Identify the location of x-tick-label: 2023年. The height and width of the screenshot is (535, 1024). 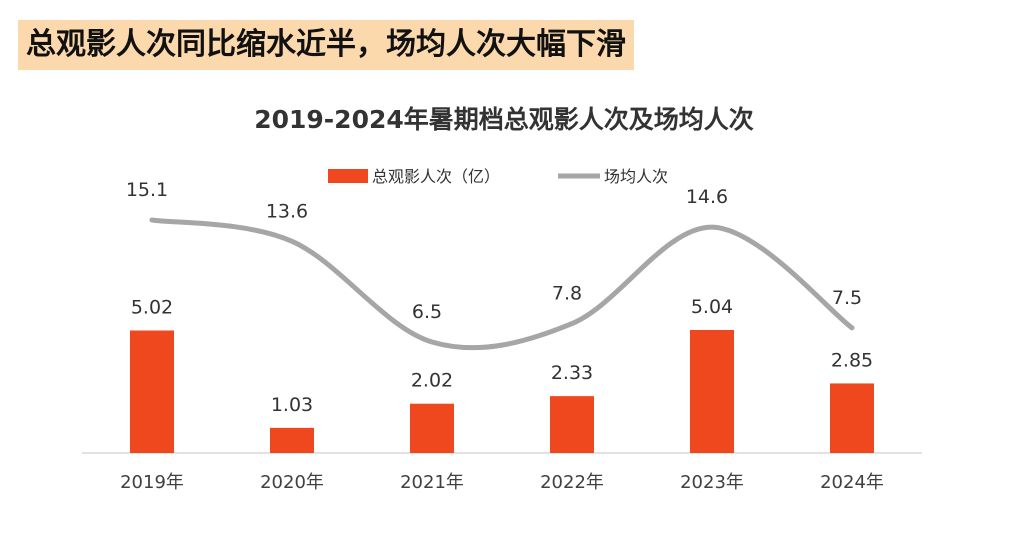
(712, 482).